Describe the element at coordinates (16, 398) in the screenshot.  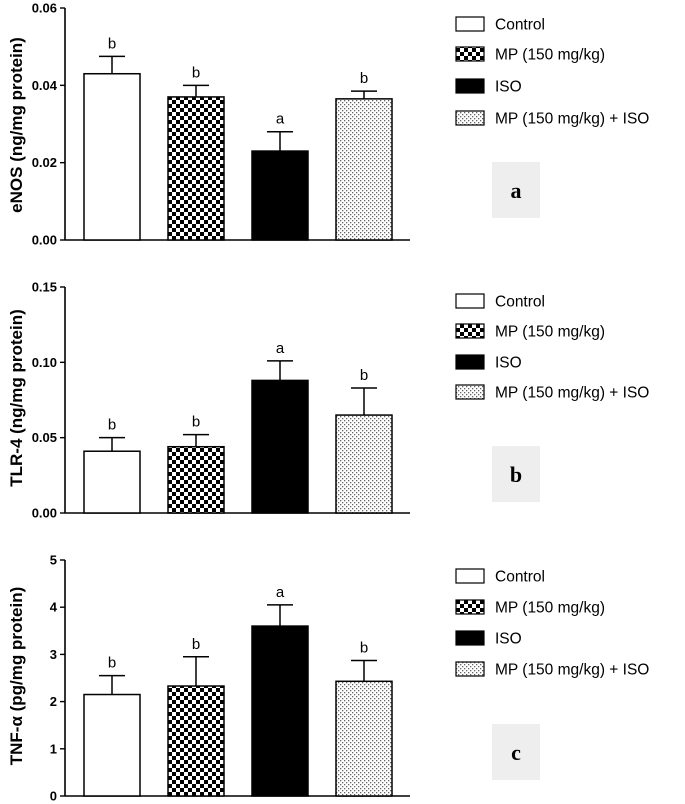
I see `y-axis-title: TLR-4 (ng/mg protein)` at that location.